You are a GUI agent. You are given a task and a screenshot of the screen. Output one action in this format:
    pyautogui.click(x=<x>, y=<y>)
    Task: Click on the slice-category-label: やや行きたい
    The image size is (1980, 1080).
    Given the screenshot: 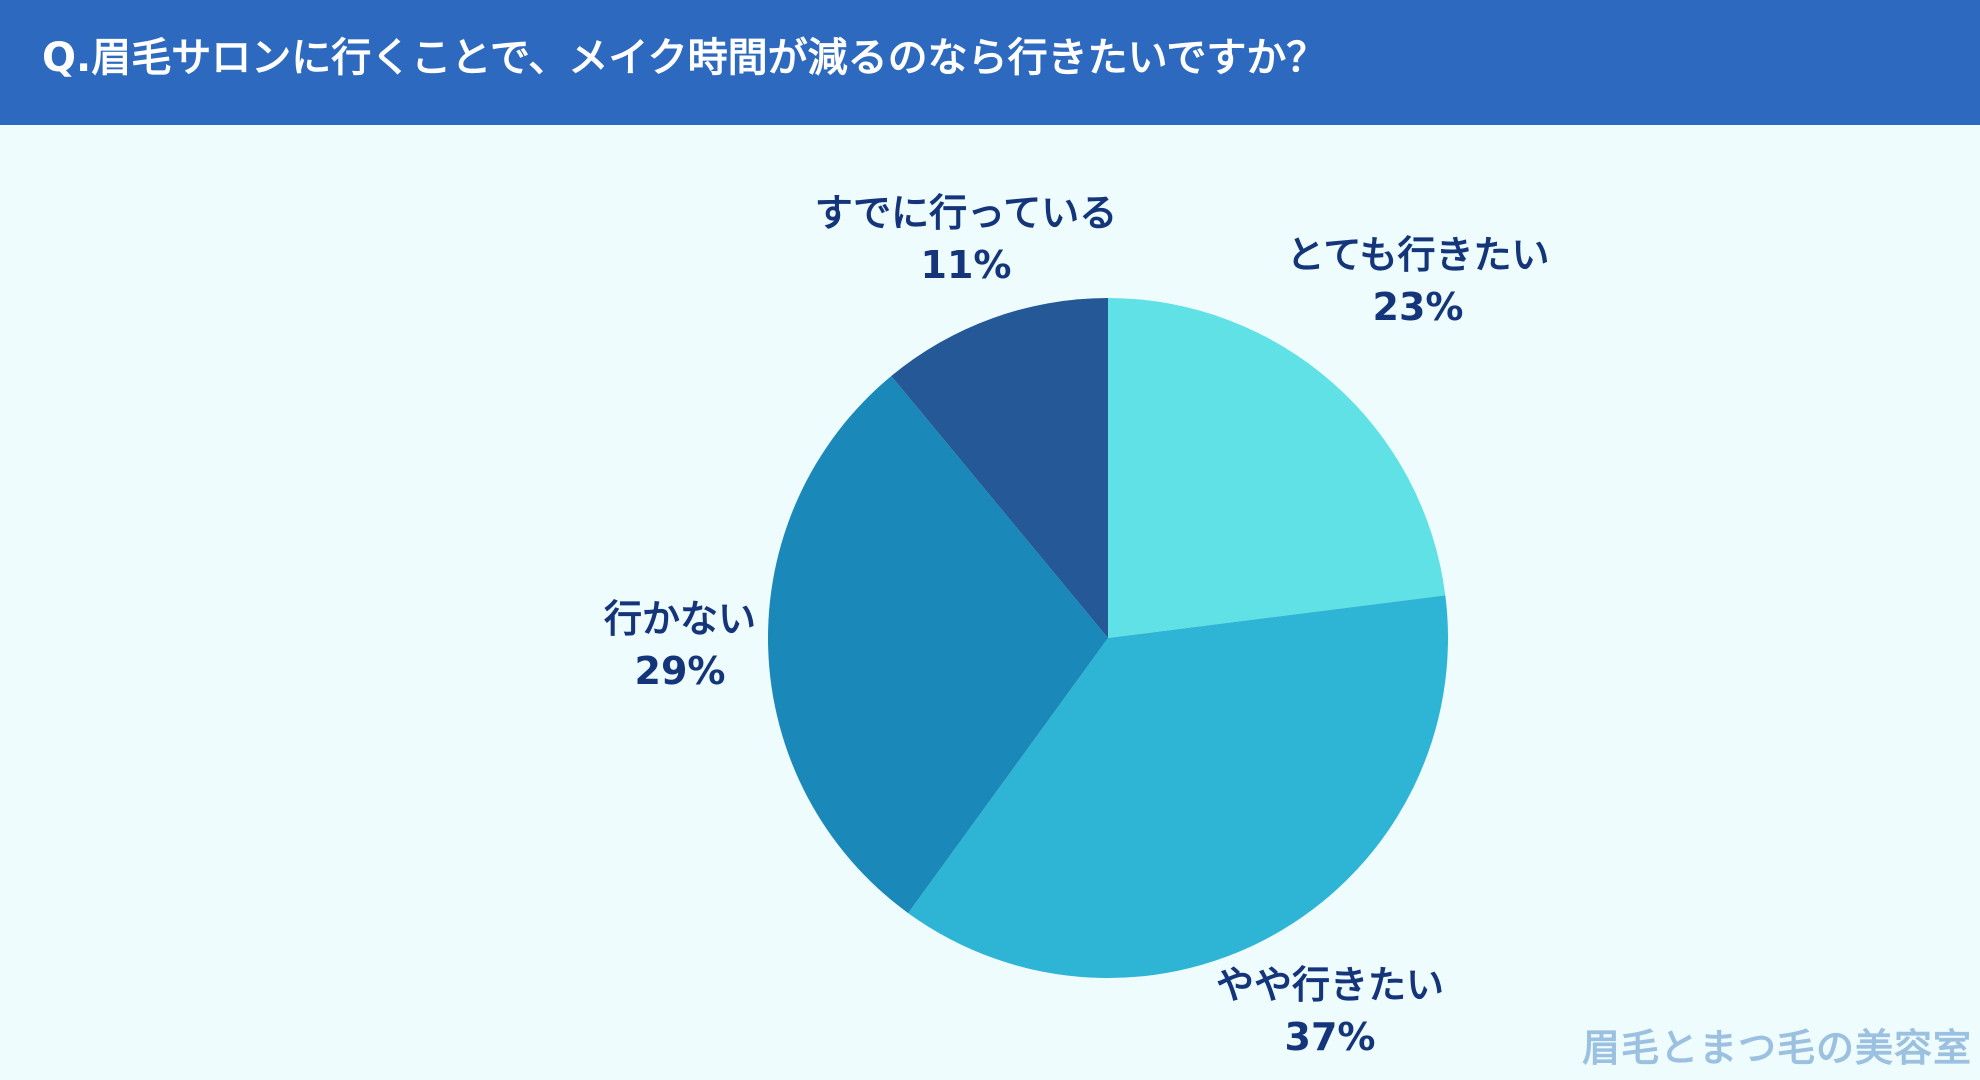 What is the action you would take?
    pyautogui.click(x=1330, y=985)
    